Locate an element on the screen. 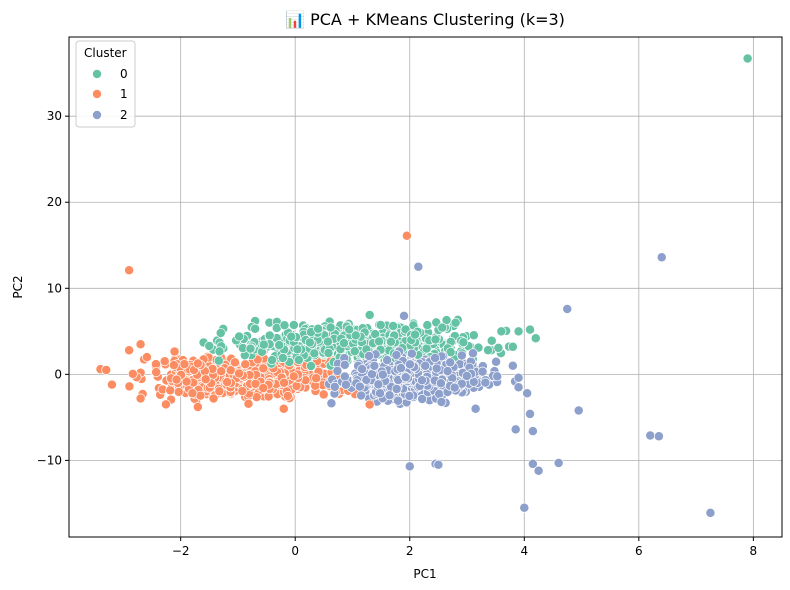  y-axis-ticks: −10 0 10 20 30 is located at coordinates (53, 288).